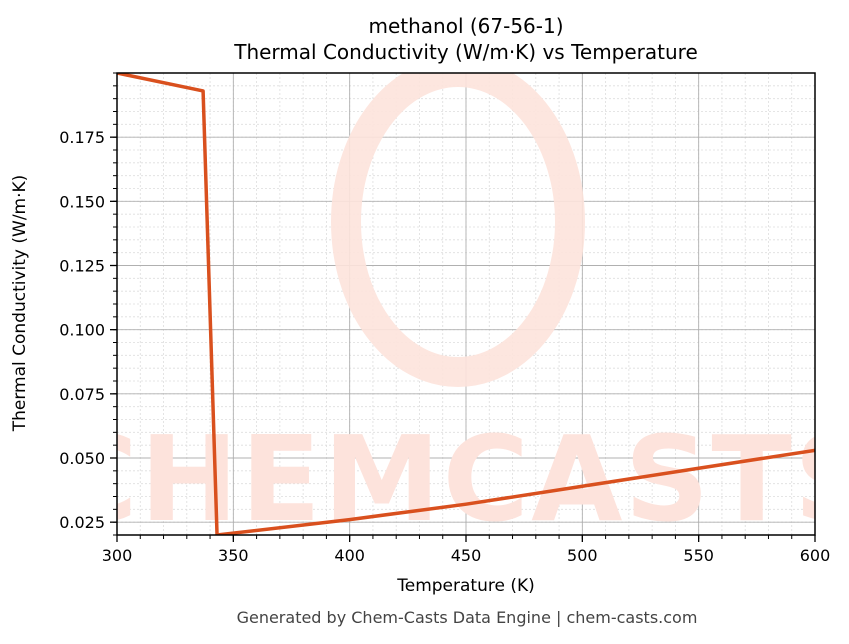  What do you see at coordinates (20, 303) in the screenshot?
I see `y-axis-label: Thermal Conductivity (W/m·K)` at bounding box center [20, 303].